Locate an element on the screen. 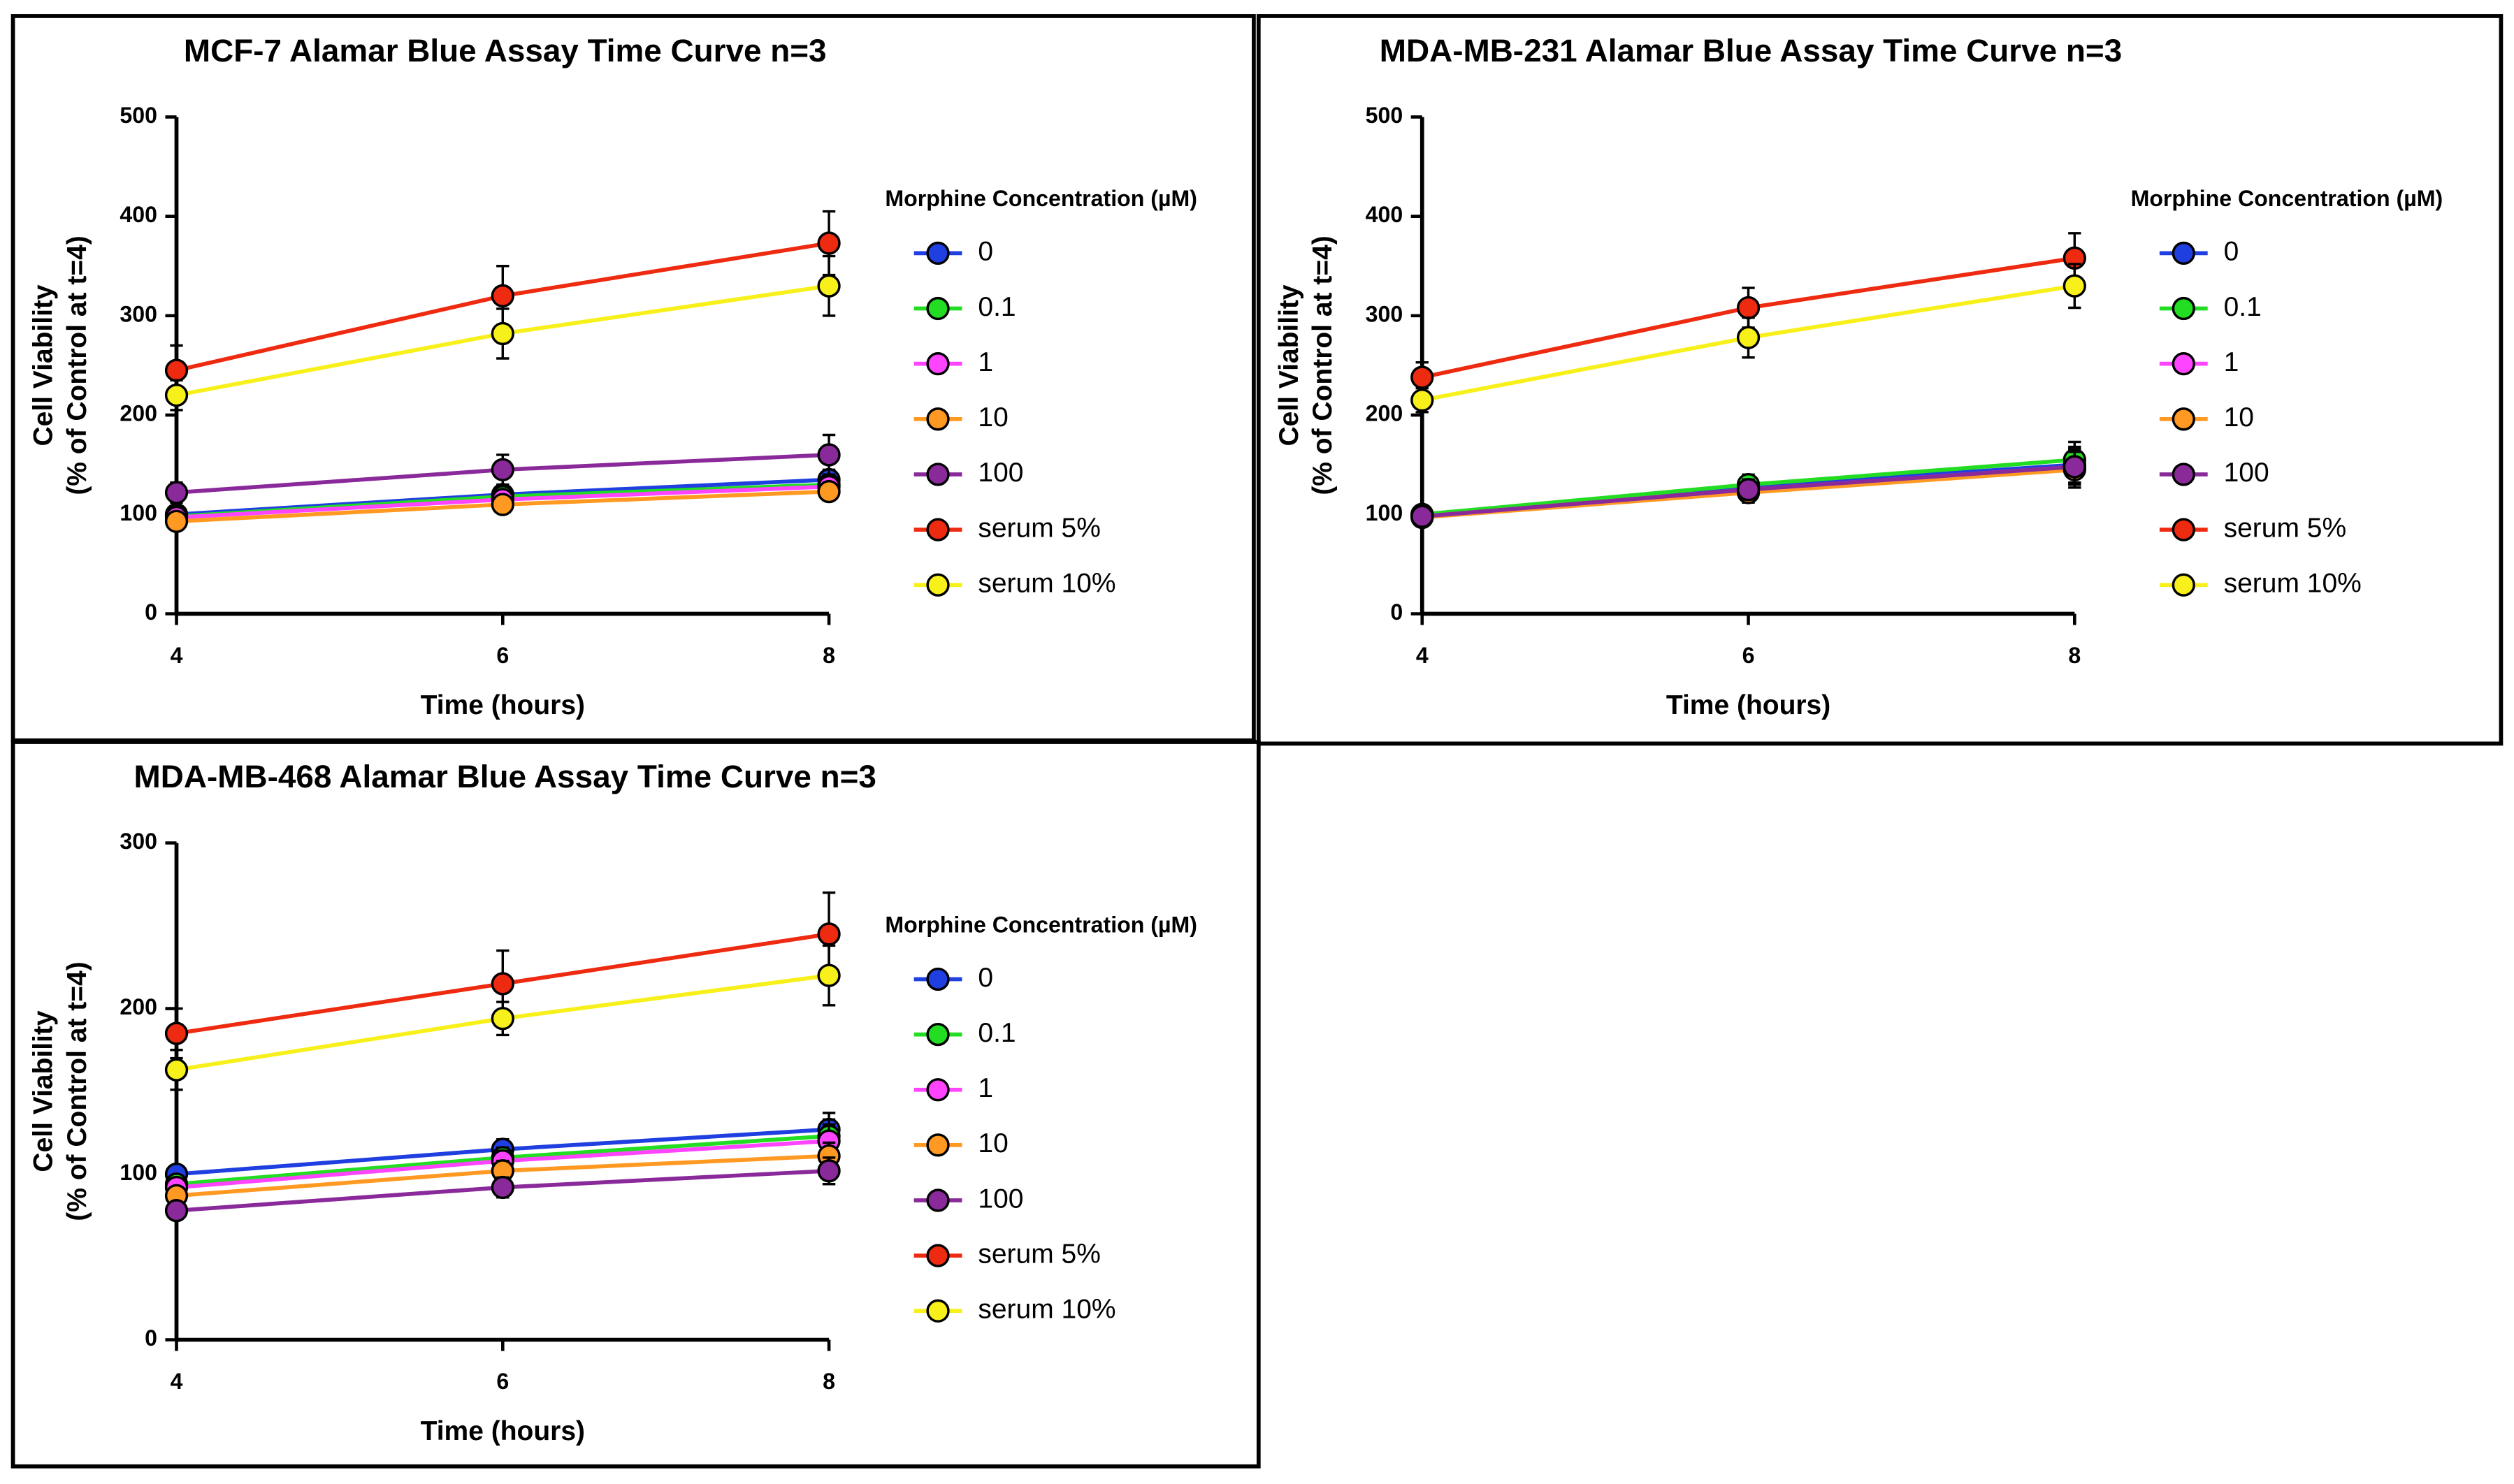 Image resolution: width=2514 pixels, height=1484 pixels. legend-label: 1 is located at coordinates (985, 1088).